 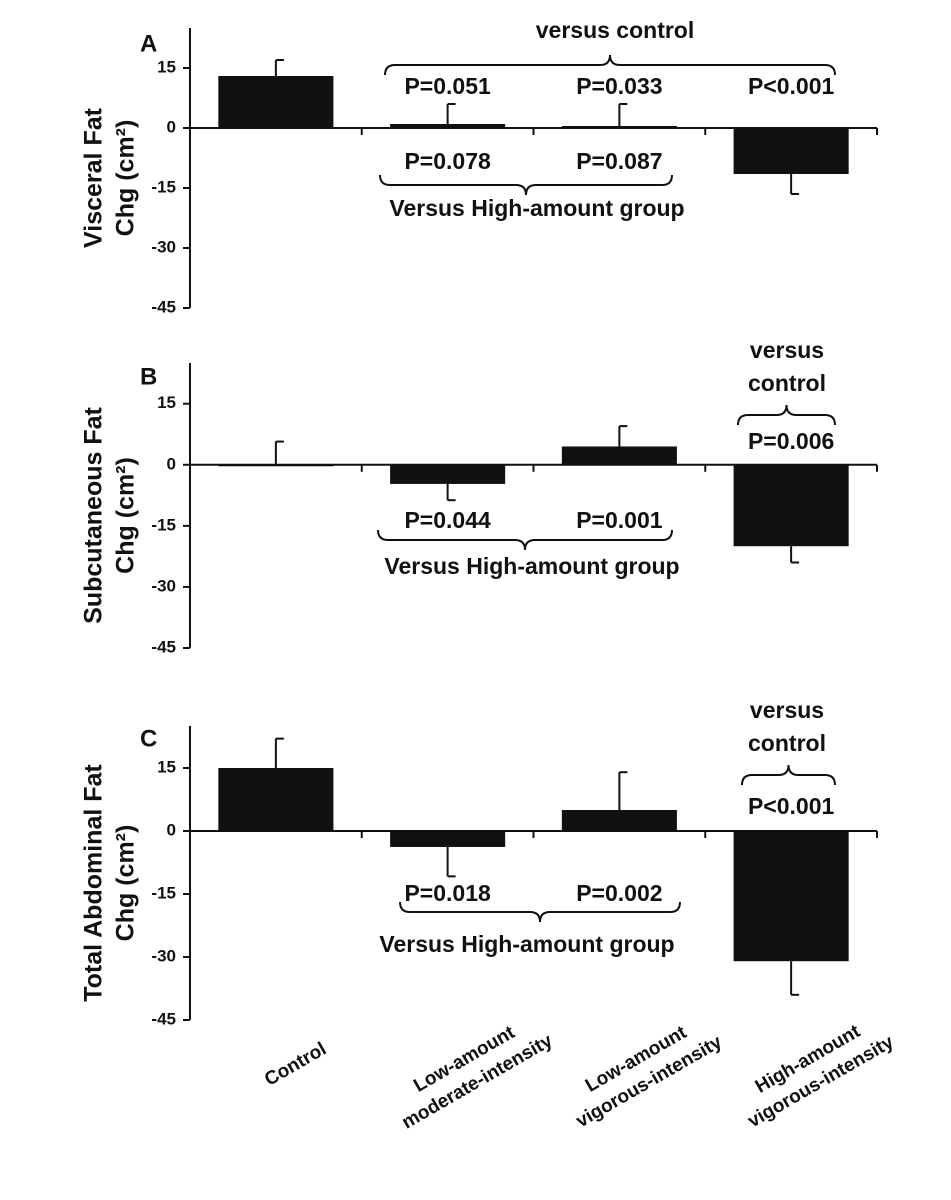 I want to click on x-tick-label: Low-amountmoderate-intensity, so click(x=471, y=1071).